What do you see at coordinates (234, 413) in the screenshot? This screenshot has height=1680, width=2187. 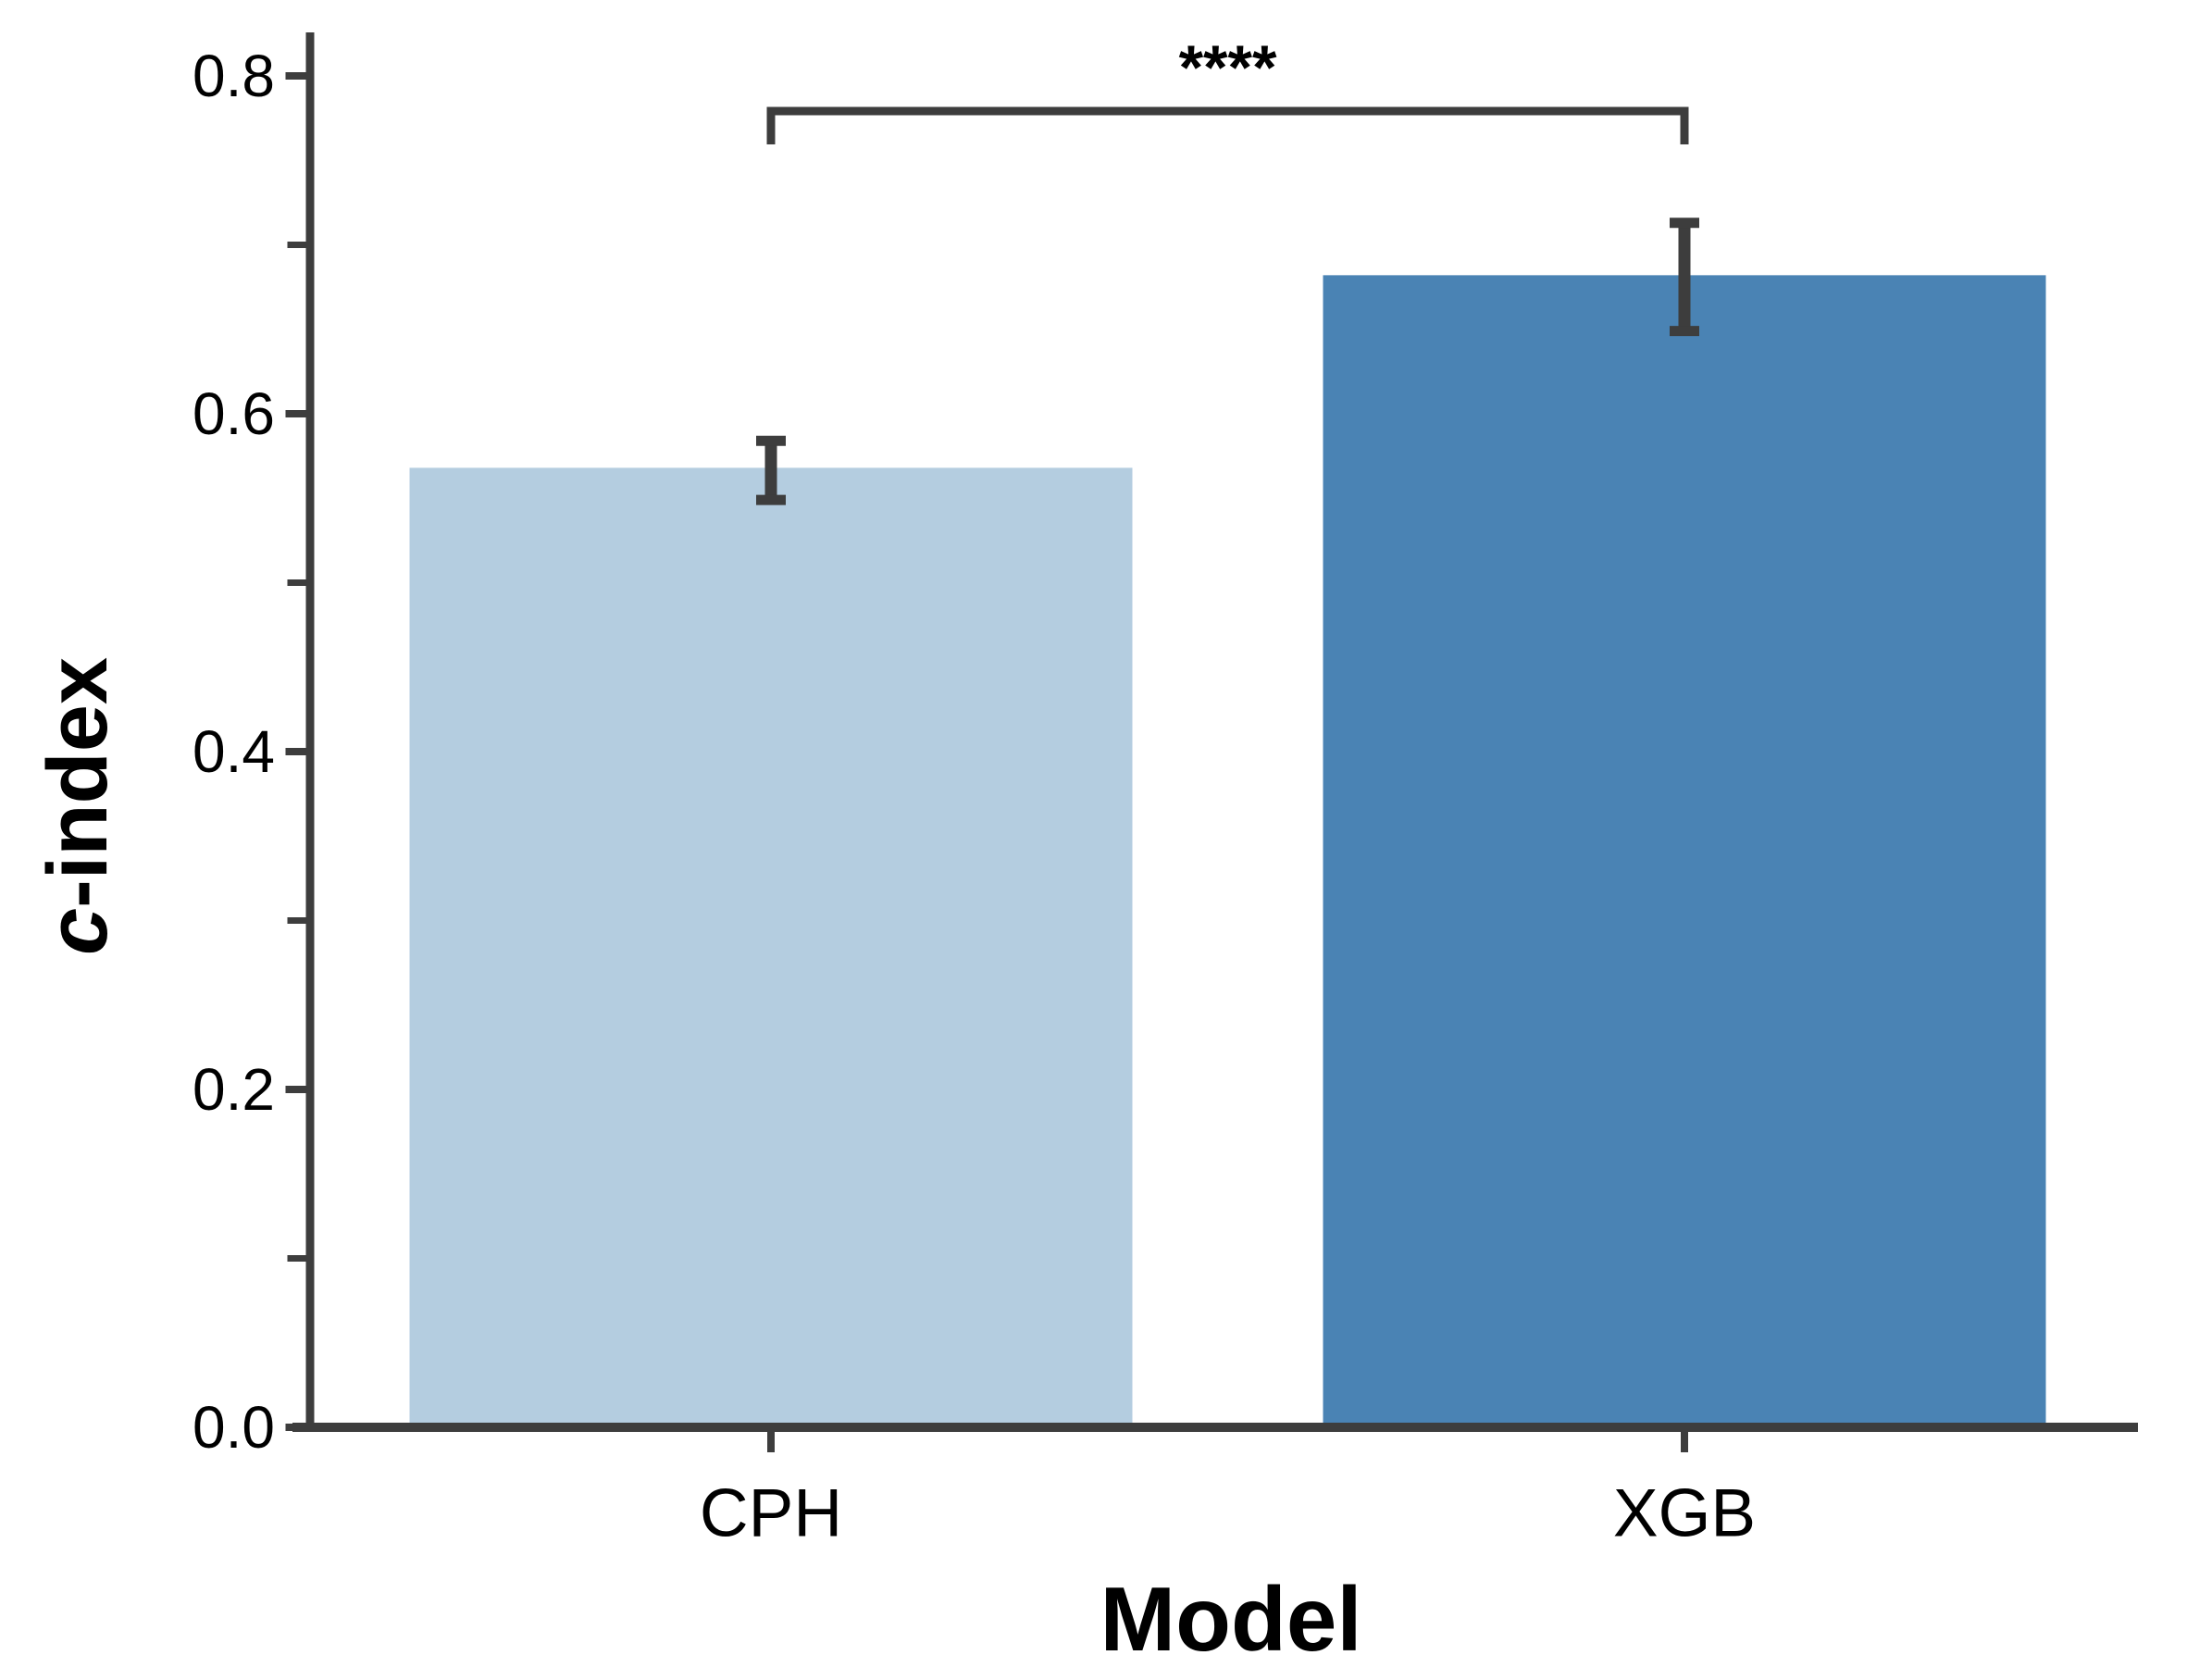 I see `y-tick-label: 0.6` at bounding box center [234, 413].